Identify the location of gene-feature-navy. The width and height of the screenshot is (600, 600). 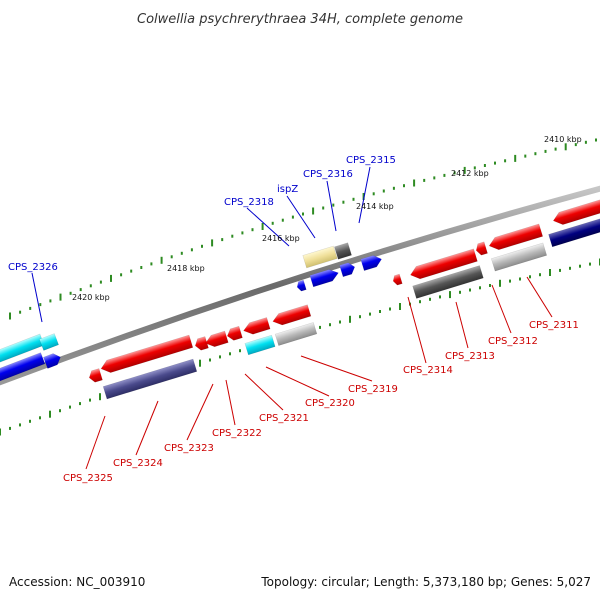
(574, 231).